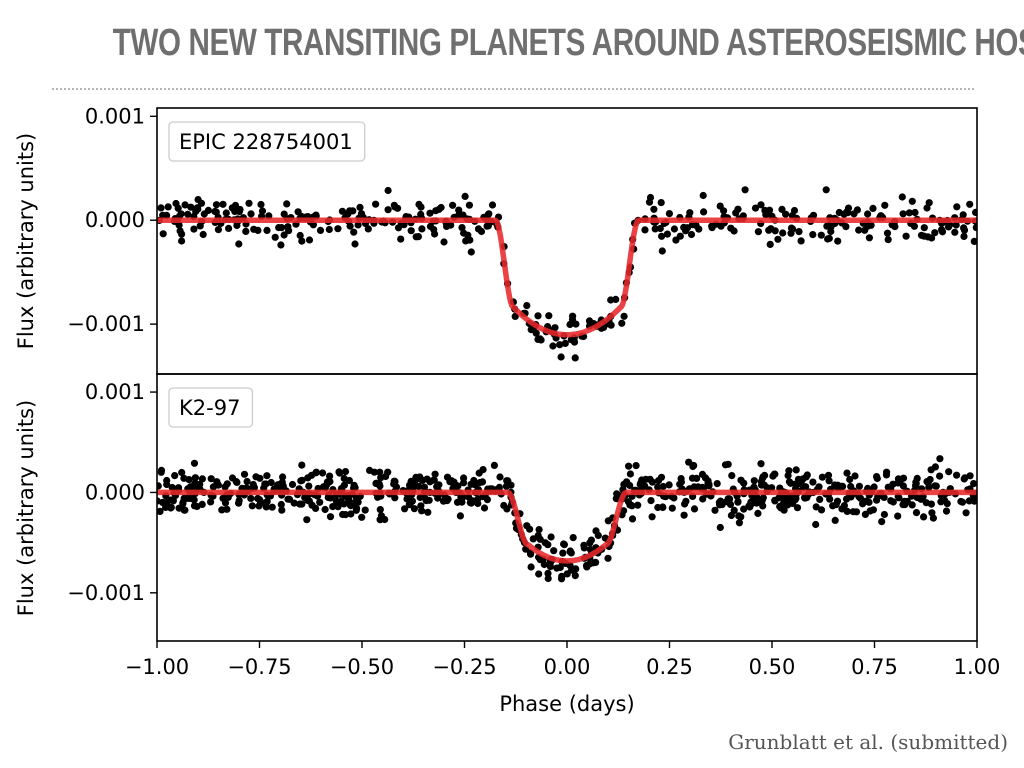 The height and width of the screenshot is (768, 1024). Describe the element at coordinates (868, 742) in the screenshot. I see `citation: Grunblatt et al. (submitted)` at that location.